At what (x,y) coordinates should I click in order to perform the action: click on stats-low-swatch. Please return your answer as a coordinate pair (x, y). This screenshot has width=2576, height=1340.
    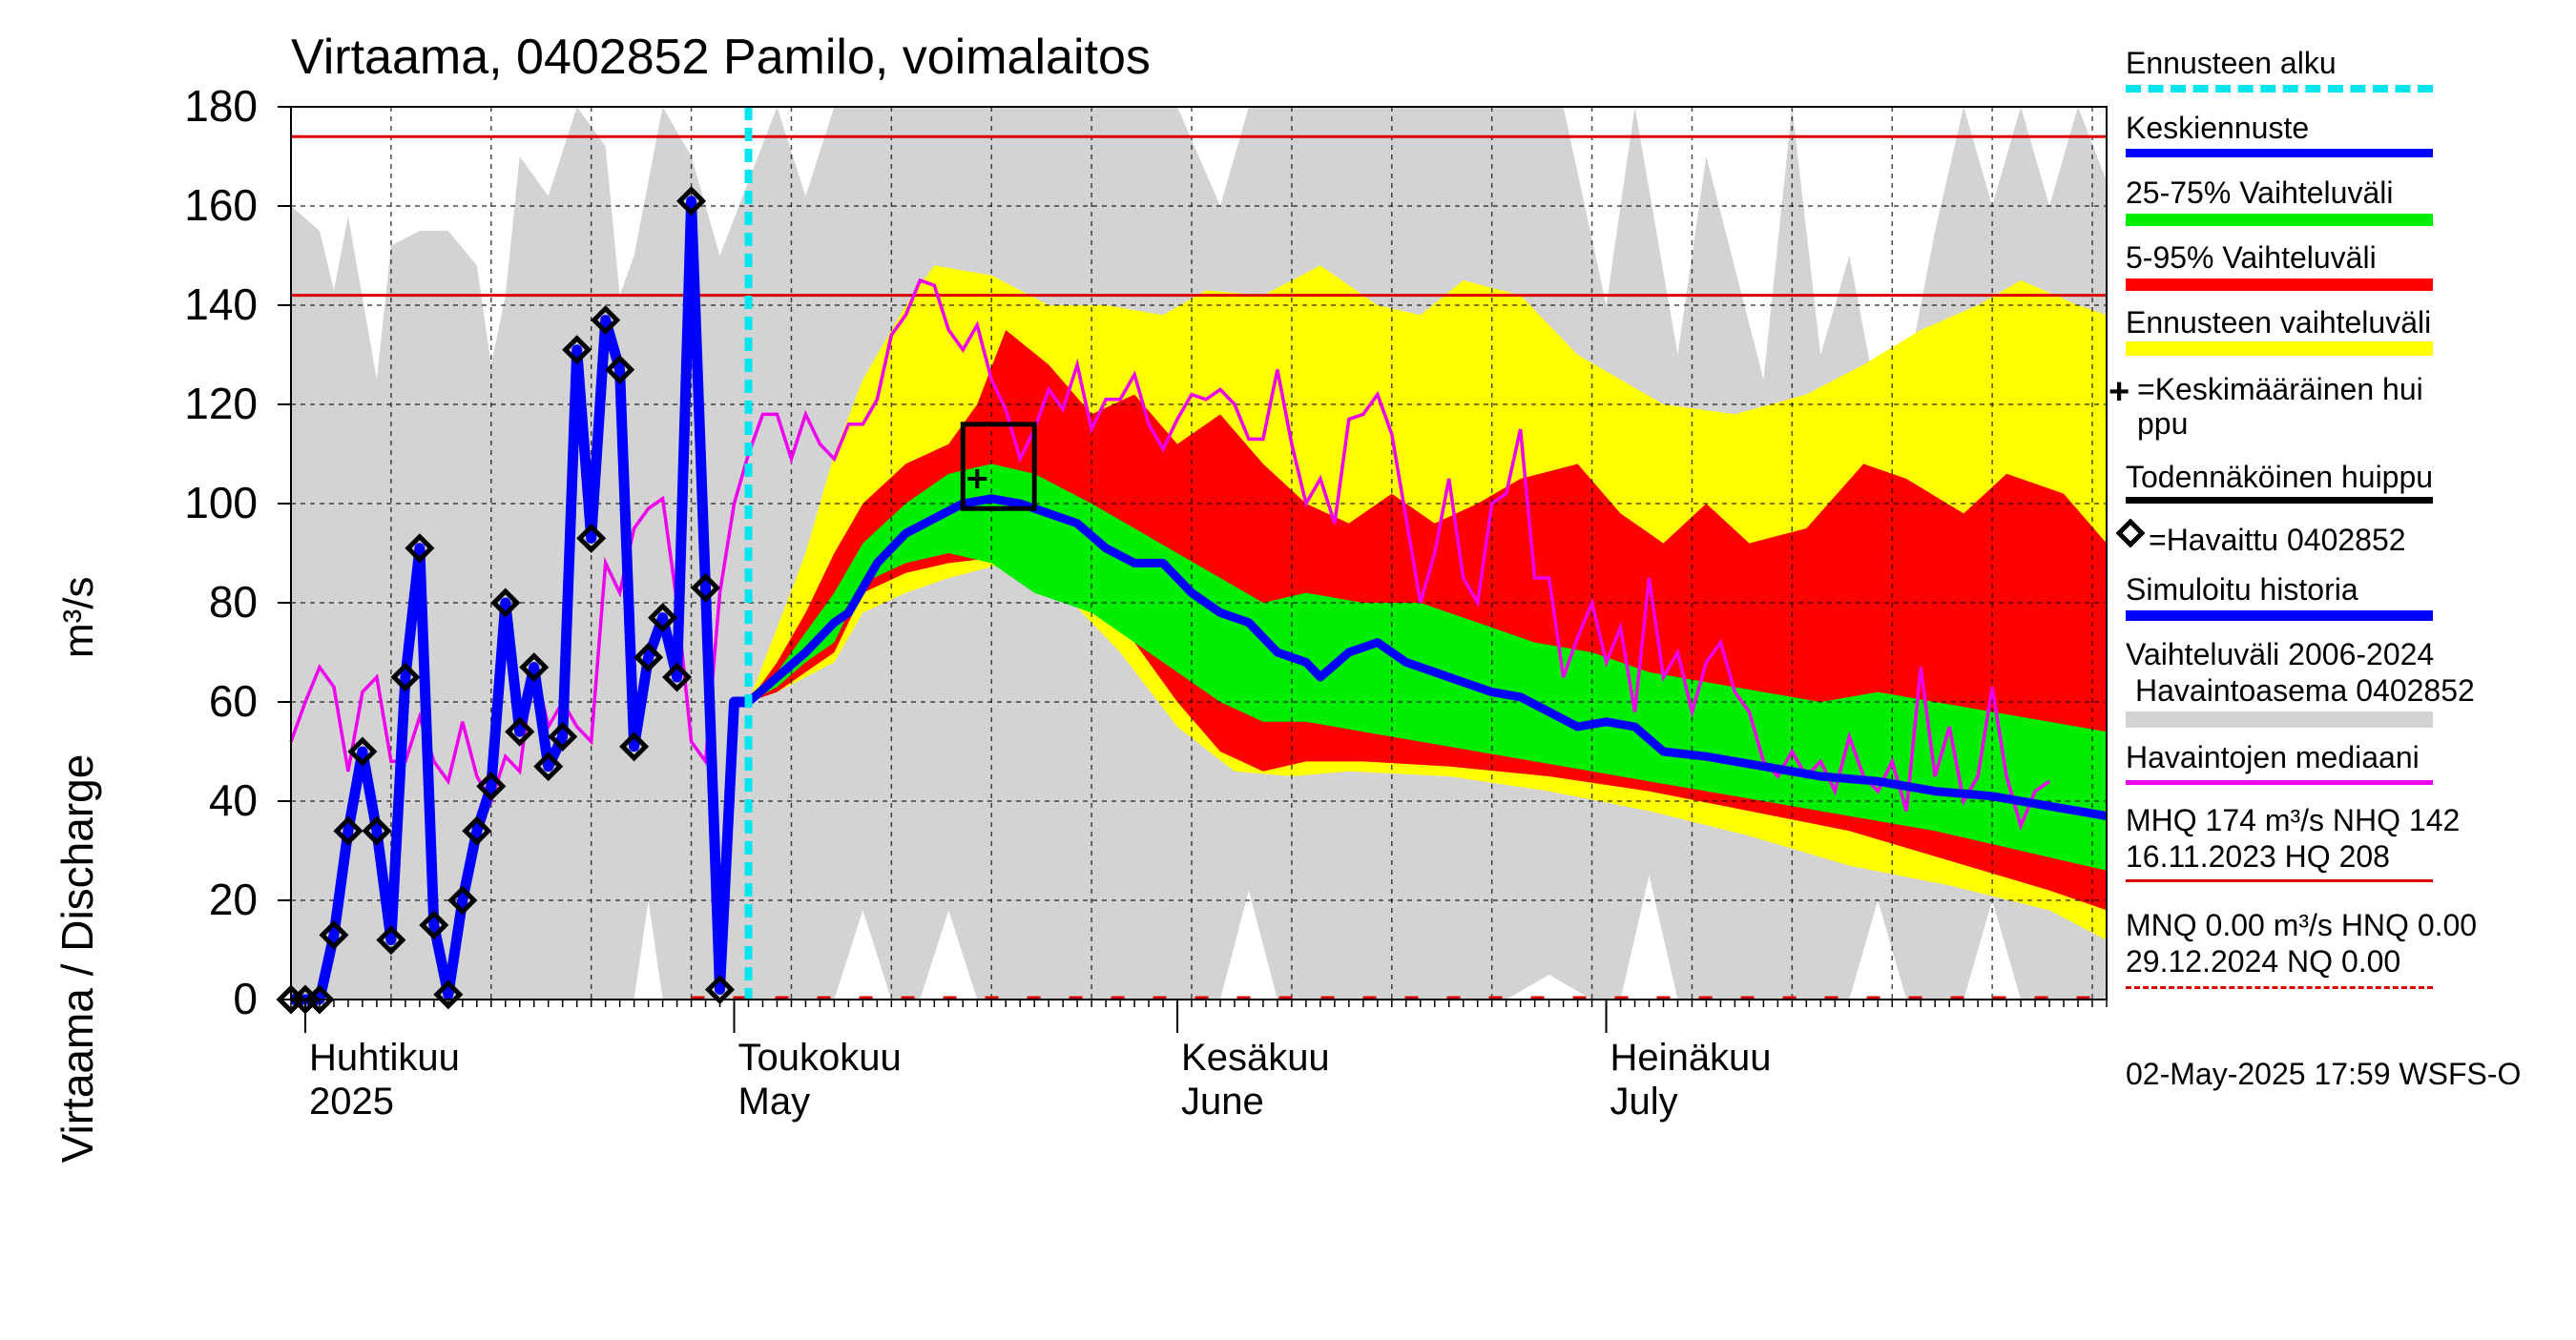
    Looking at the image, I should click on (2279, 988).